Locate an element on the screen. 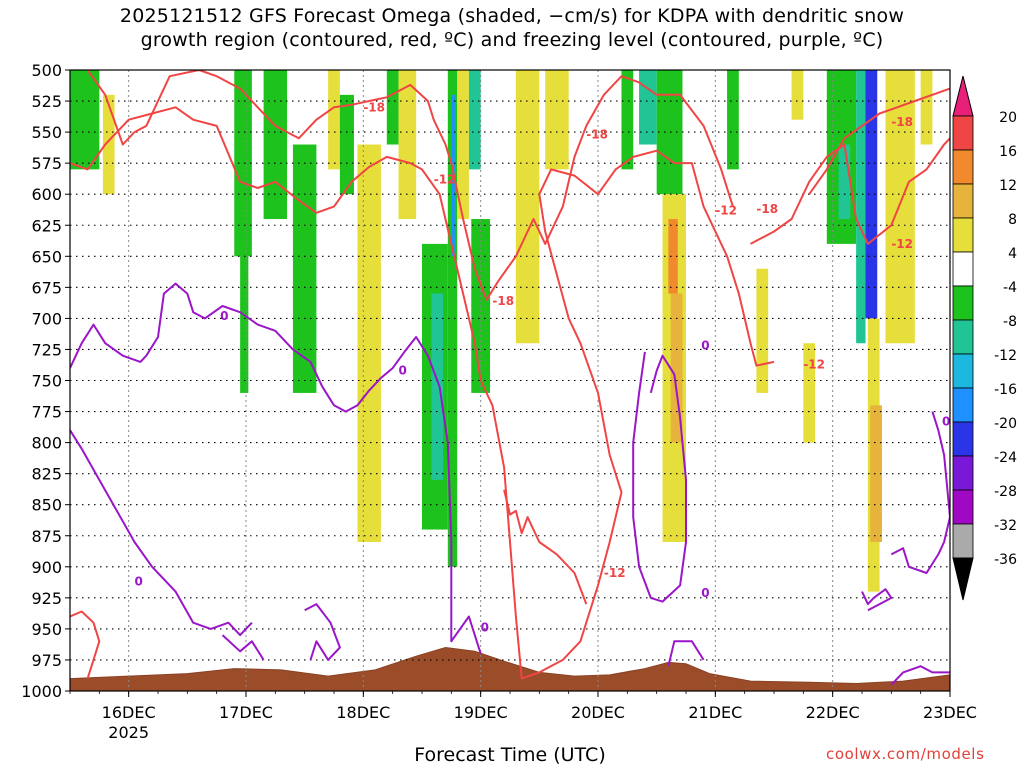 Image resolution: width=1024 pixels, height=768 pixels. dendritic-label-0: -18 is located at coordinates (374, 107).